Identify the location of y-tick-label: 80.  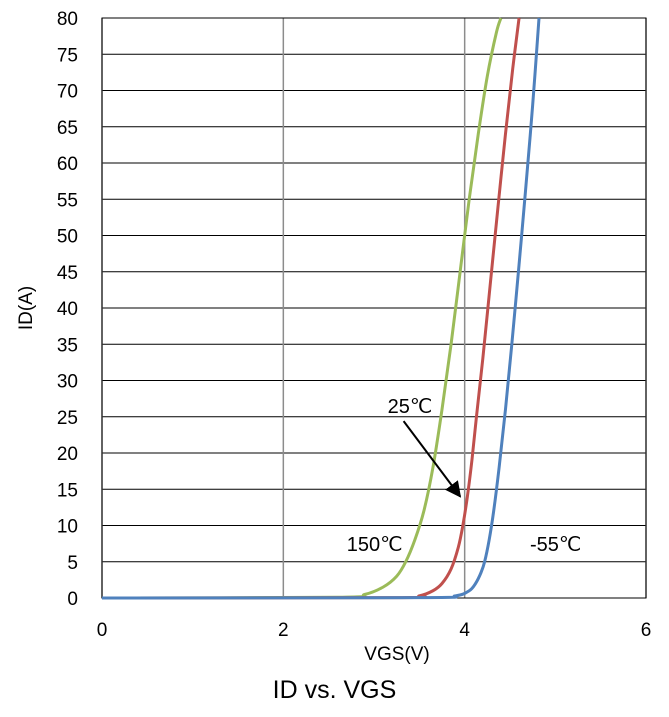
(67, 19).